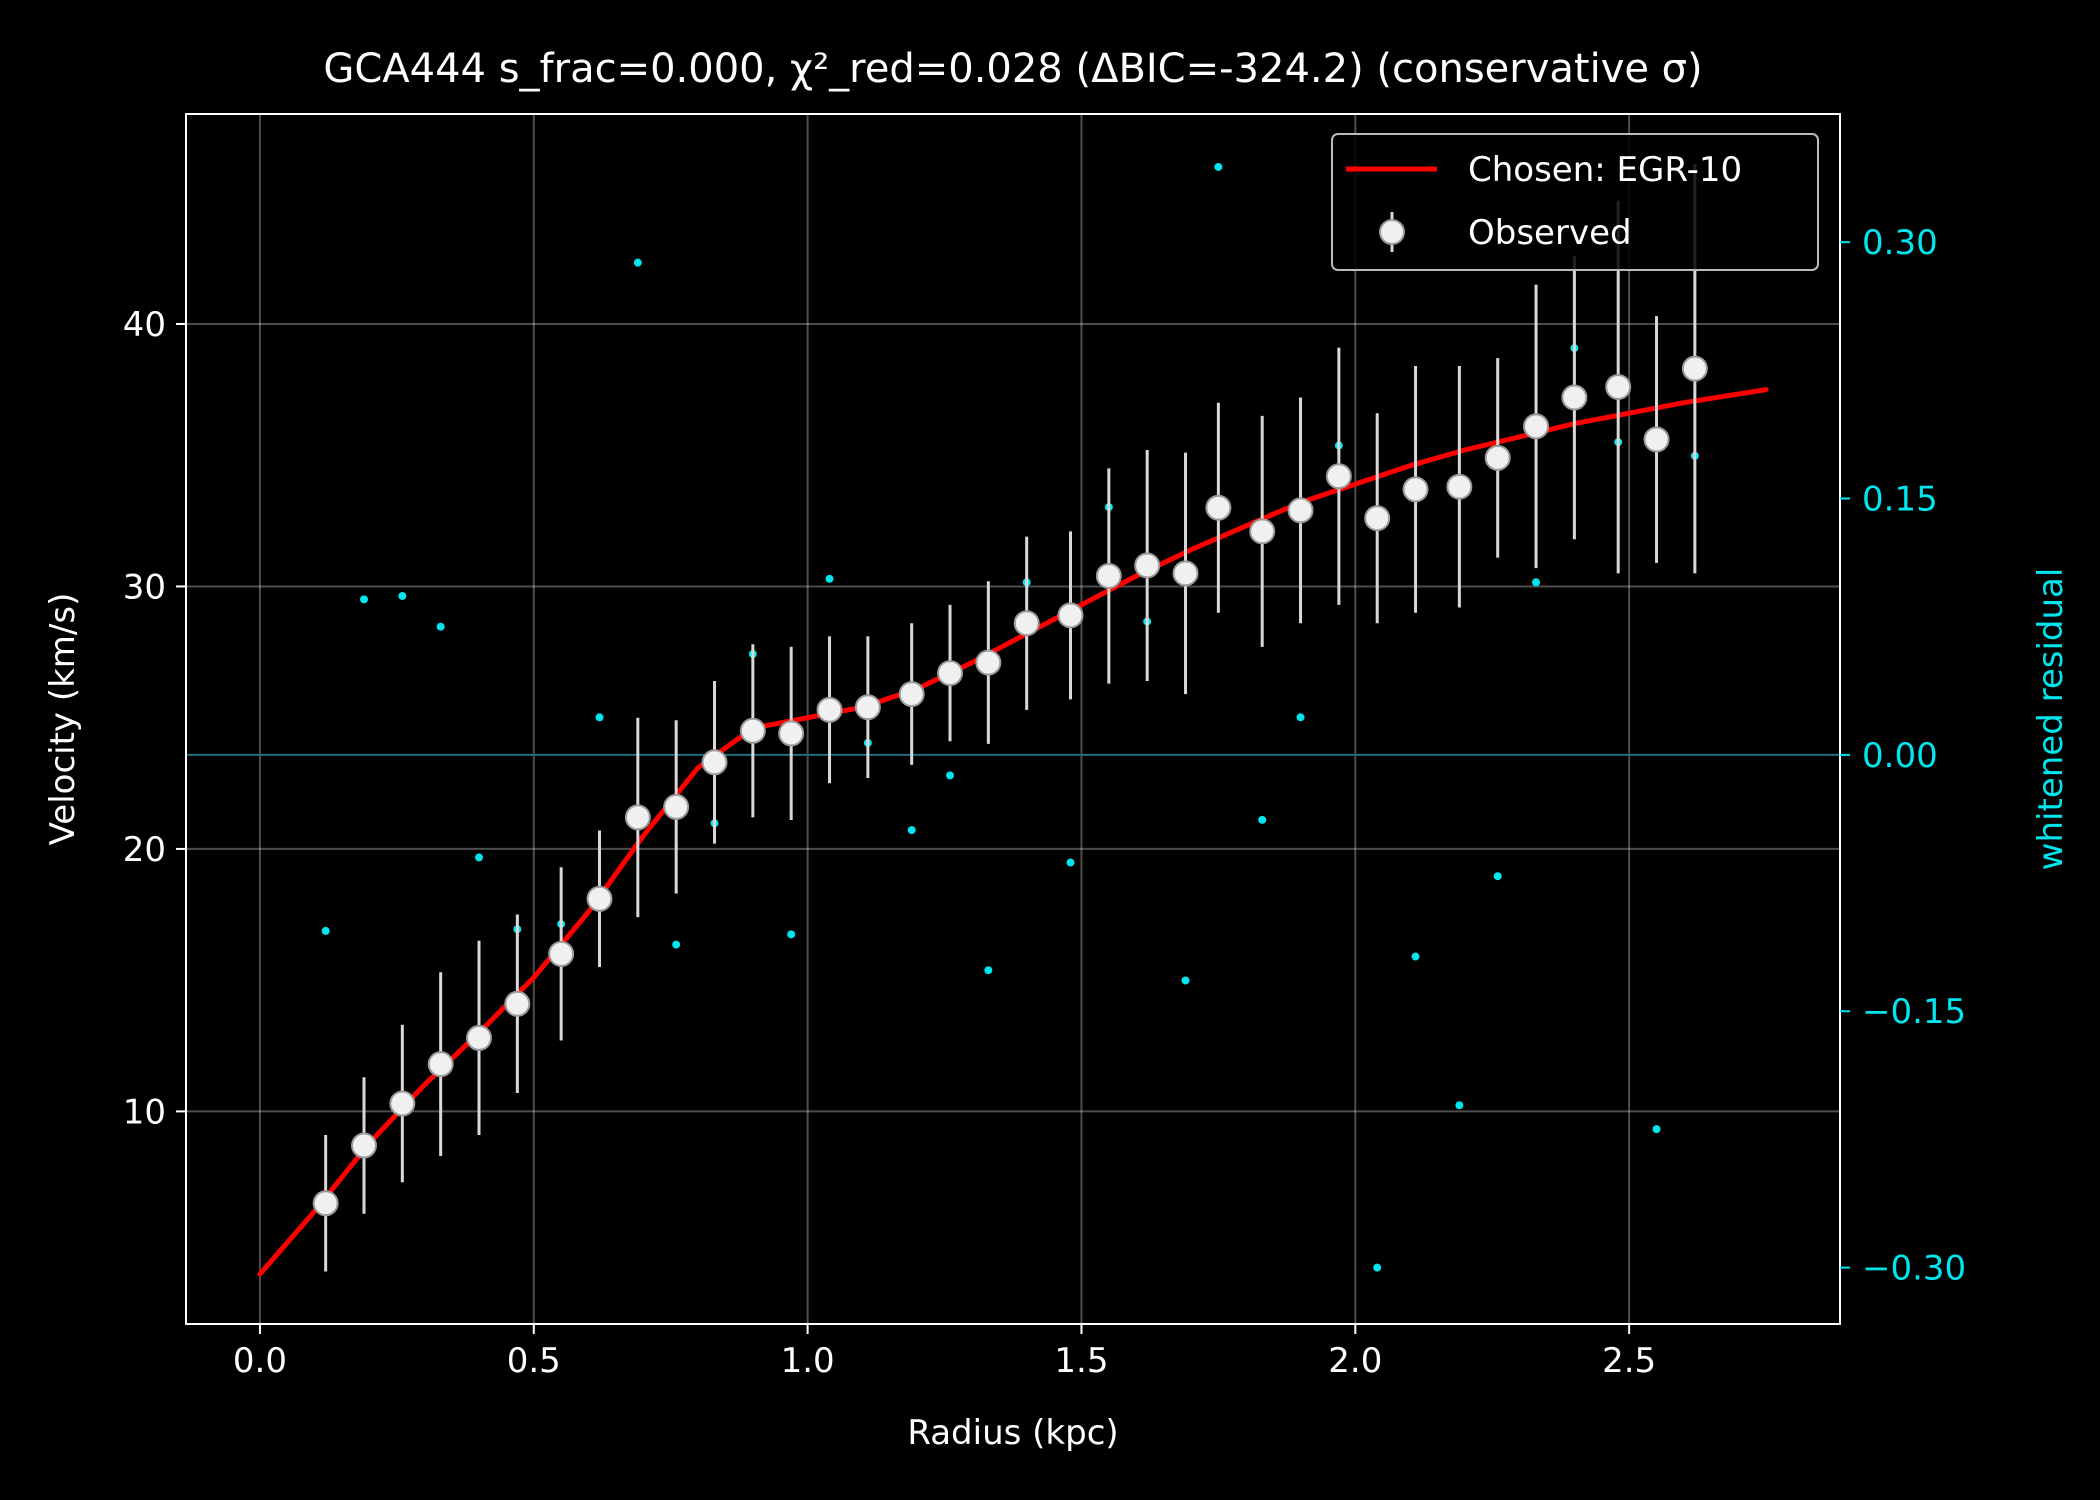 The width and height of the screenshot is (2100, 1500). I want to click on y2-tick-label: −0.15, so click(1914, 1012).